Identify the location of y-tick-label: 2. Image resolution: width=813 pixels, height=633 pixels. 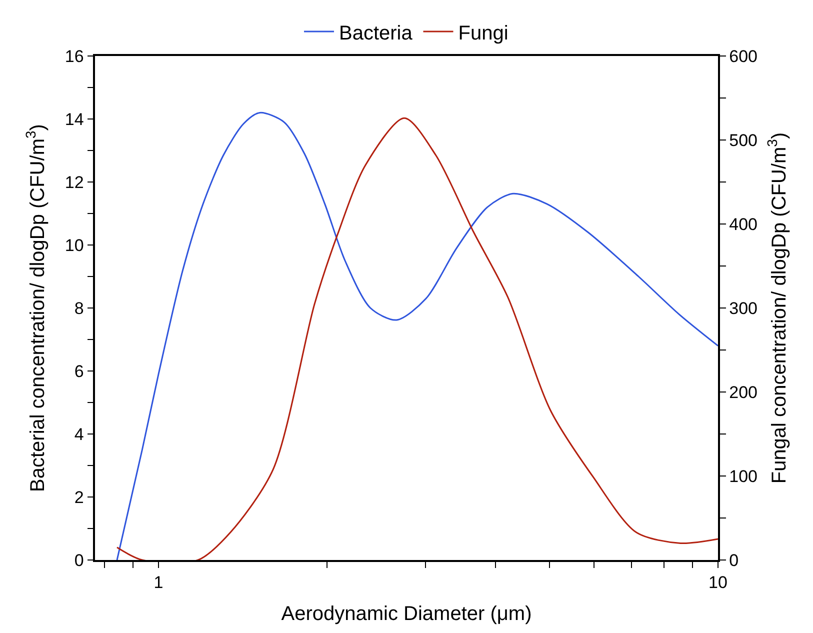
(79, 497).